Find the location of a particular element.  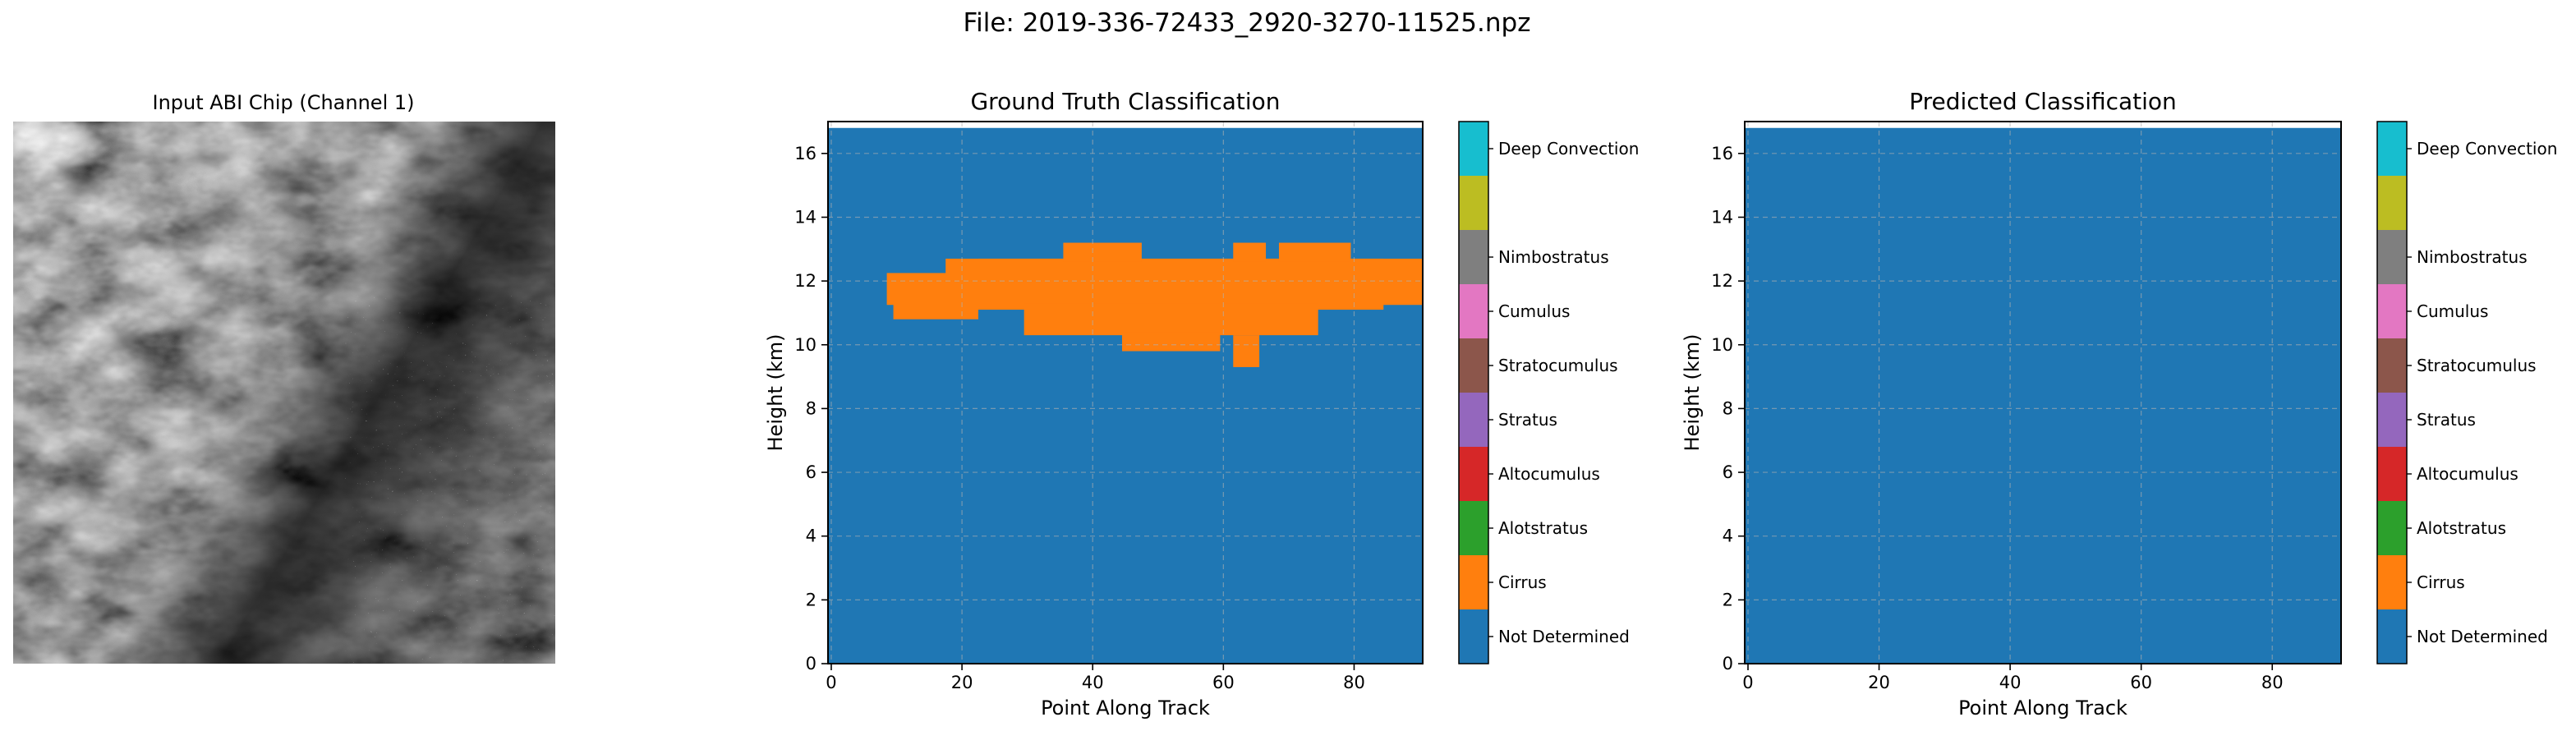

pred-ytick-label: 4 is located at coordinates (1728, 536).